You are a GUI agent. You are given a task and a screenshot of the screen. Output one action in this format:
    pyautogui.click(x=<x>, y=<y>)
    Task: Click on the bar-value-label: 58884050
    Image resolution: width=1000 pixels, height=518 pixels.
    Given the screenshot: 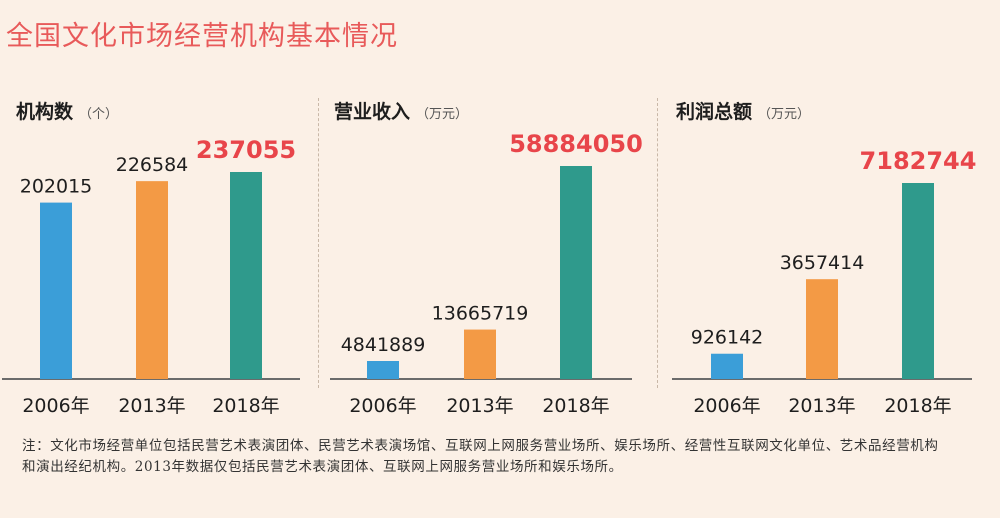 What is the action you would take?
    pyautogui.click(x=576, y=144)
    